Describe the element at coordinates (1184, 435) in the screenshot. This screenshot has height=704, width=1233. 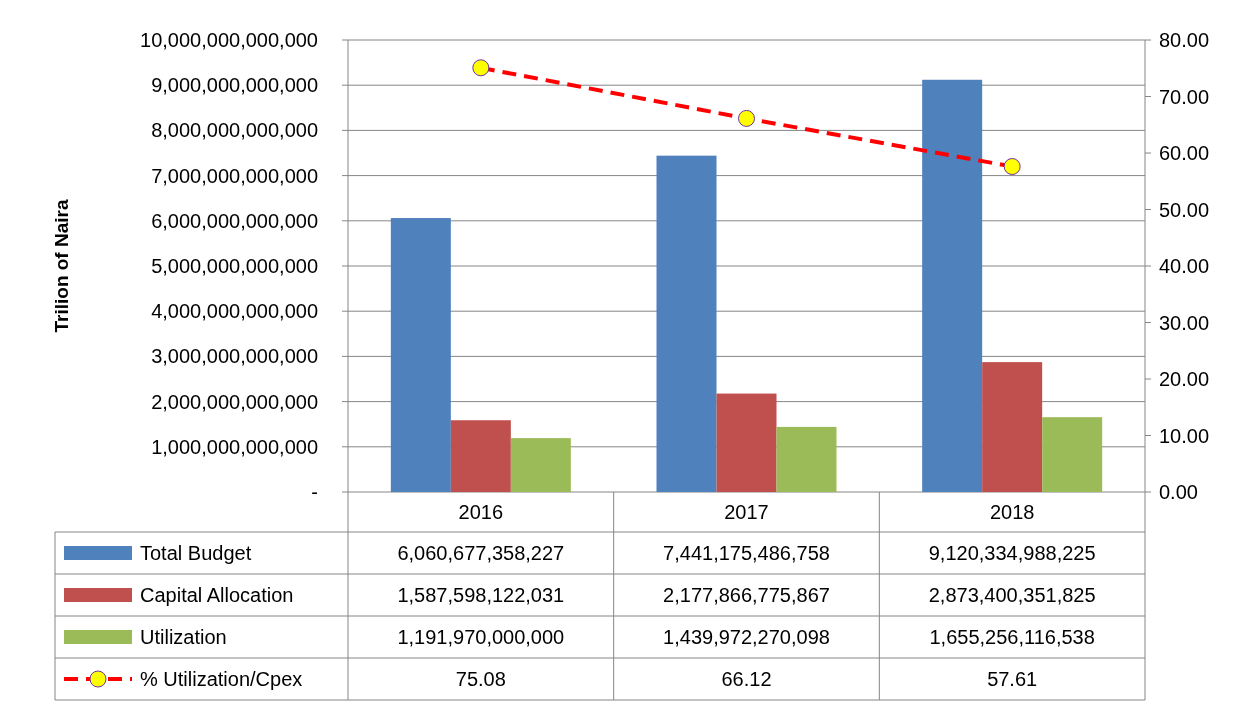
I see `y2-tick-label: 10.00` at that location.